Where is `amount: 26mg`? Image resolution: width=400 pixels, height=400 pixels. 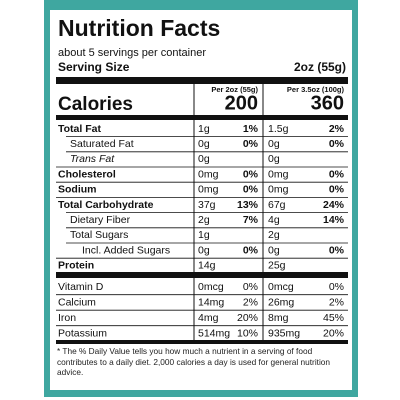
amount: 26mg is located at coordinates (281, 302).